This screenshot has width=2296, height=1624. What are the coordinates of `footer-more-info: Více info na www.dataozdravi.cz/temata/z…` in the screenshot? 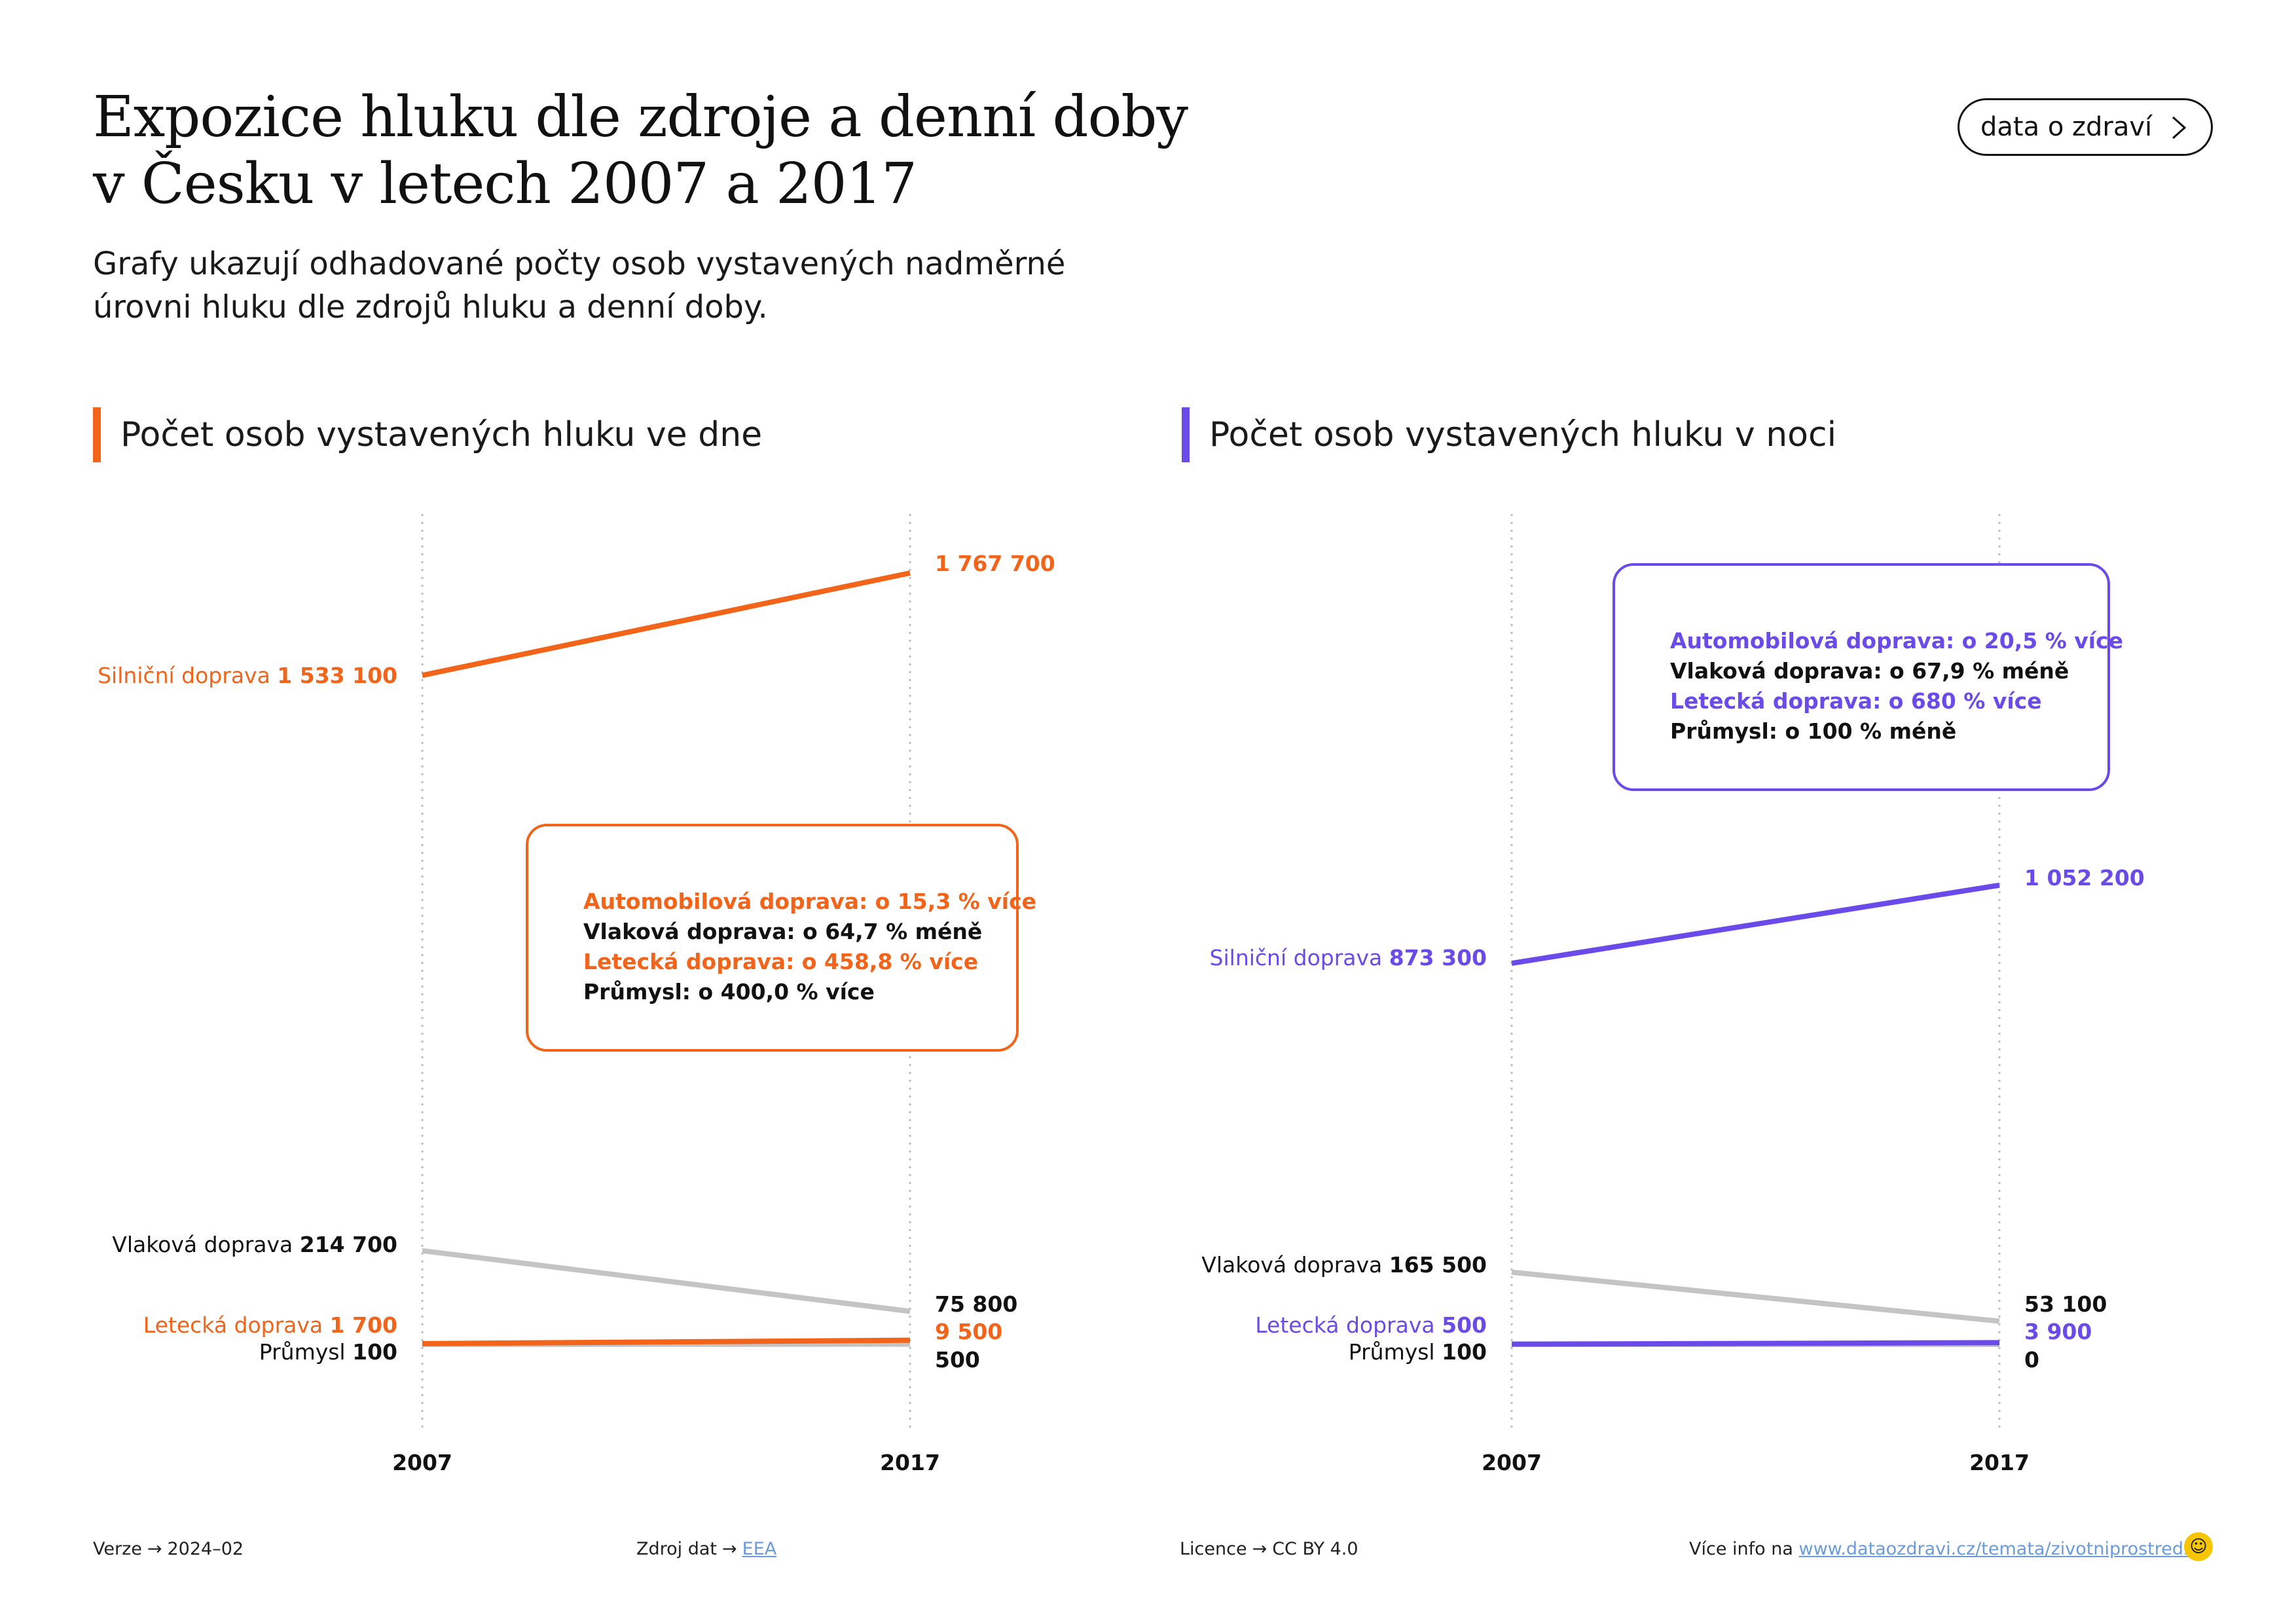 It's located at (1939, 1549).